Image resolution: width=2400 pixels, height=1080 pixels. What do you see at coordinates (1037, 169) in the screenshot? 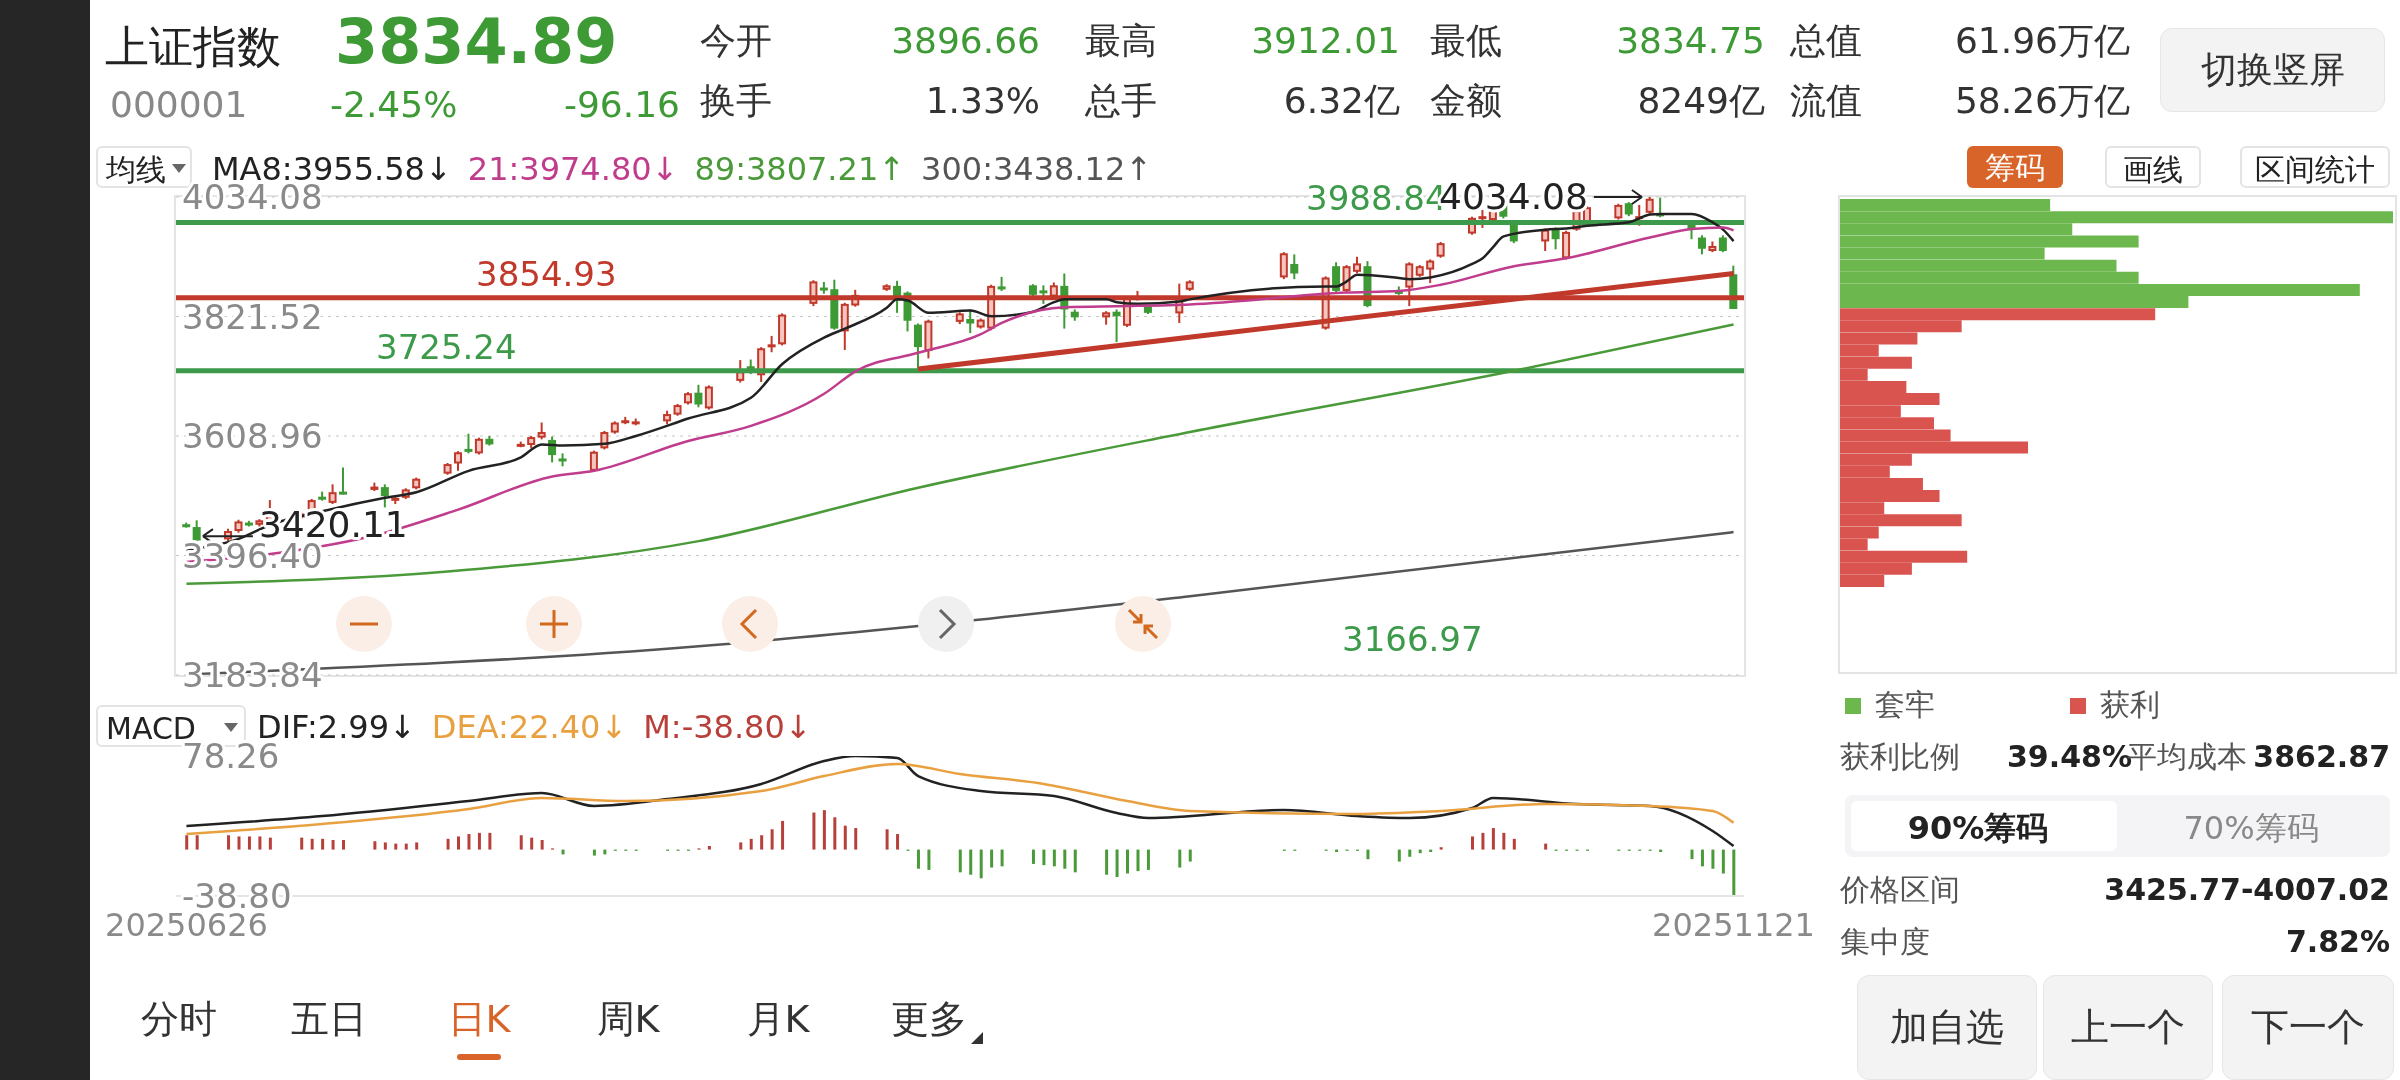
I see `text: 300:3438.12↑` at bounding box center [1037, 169].